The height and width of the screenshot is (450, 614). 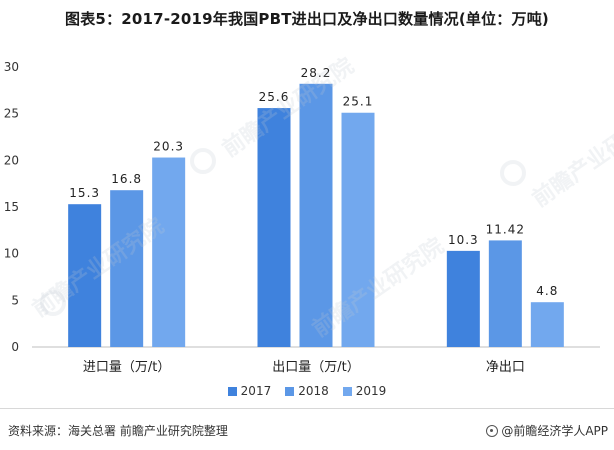 What do you see at coordinates (492, 431) in the screenshot?
I see `brand-icon` at bounding box center [492, 431].